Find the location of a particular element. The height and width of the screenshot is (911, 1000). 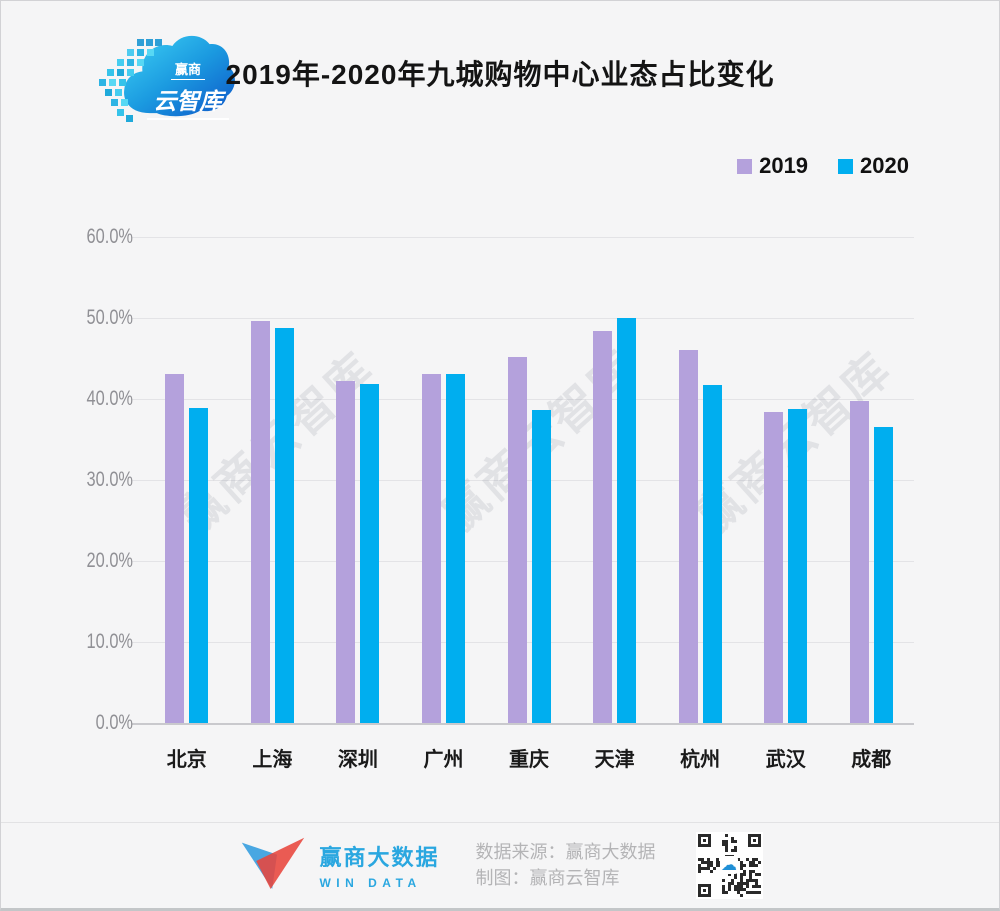

logo-line2: 云智库 is located at coordinates (188, 101).